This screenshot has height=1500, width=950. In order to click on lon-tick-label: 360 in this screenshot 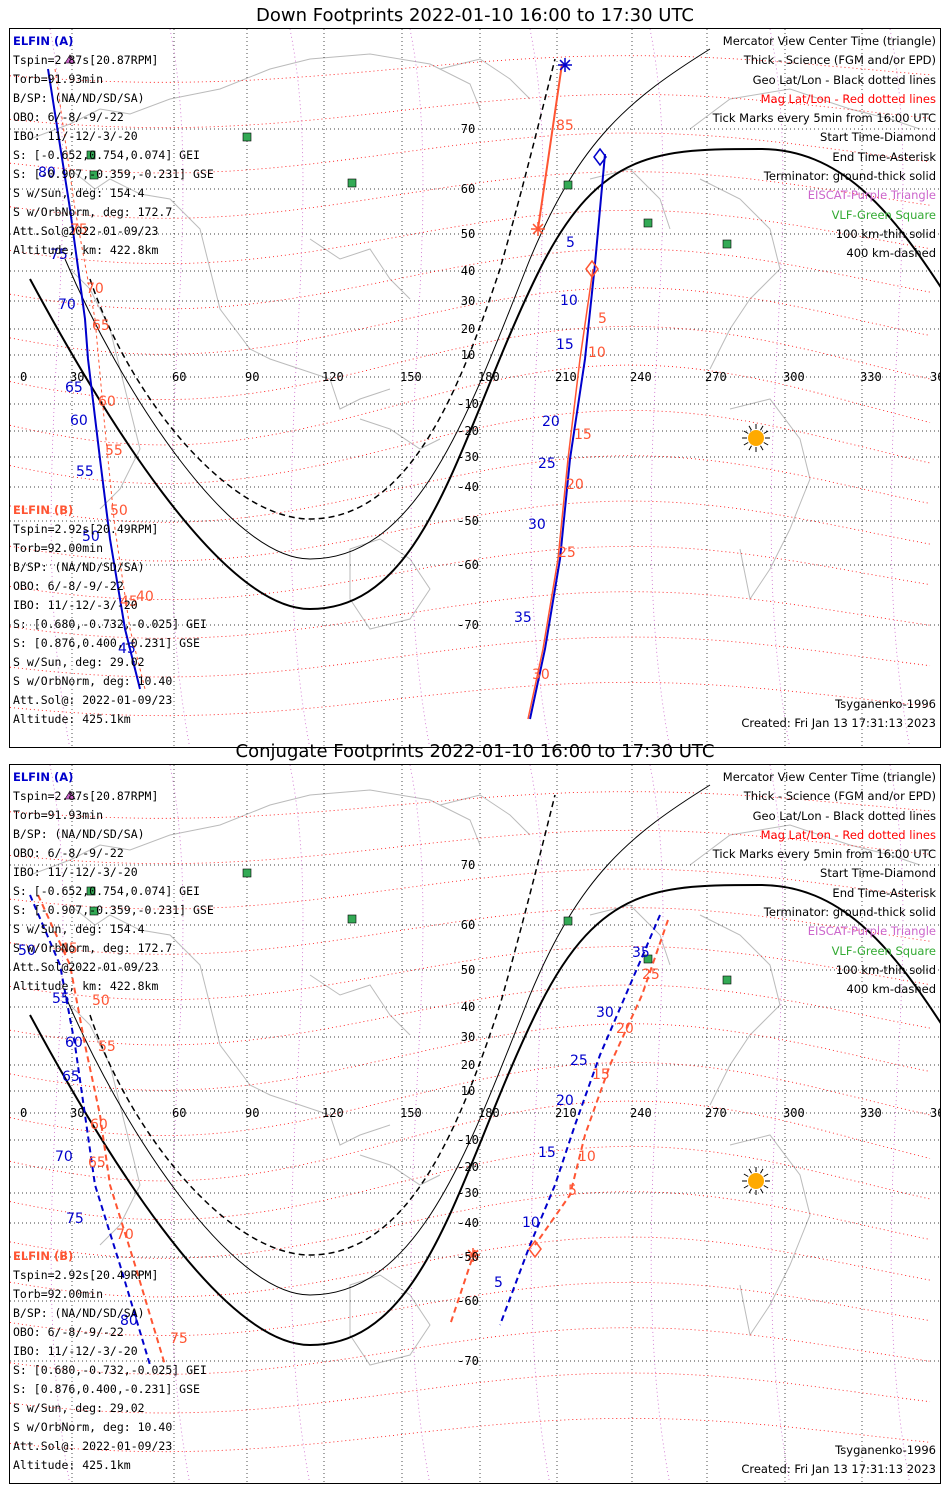, I will do `click(935, 1113)`.